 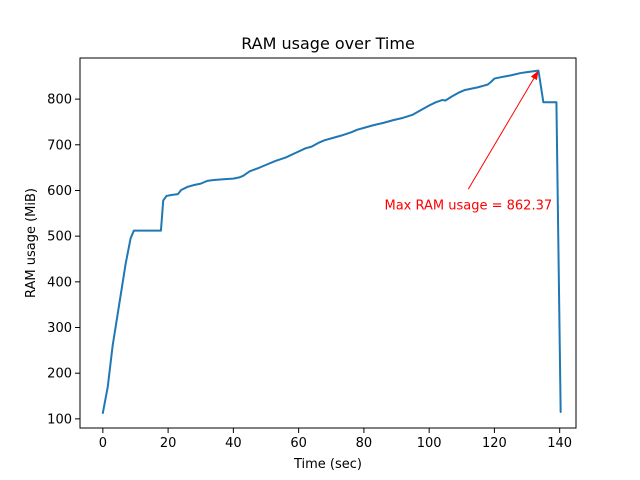 What do you see at coordinates (59, 100) in the screenshot?
I see `y-tick-label: 800` at bounding box center [59, 100].